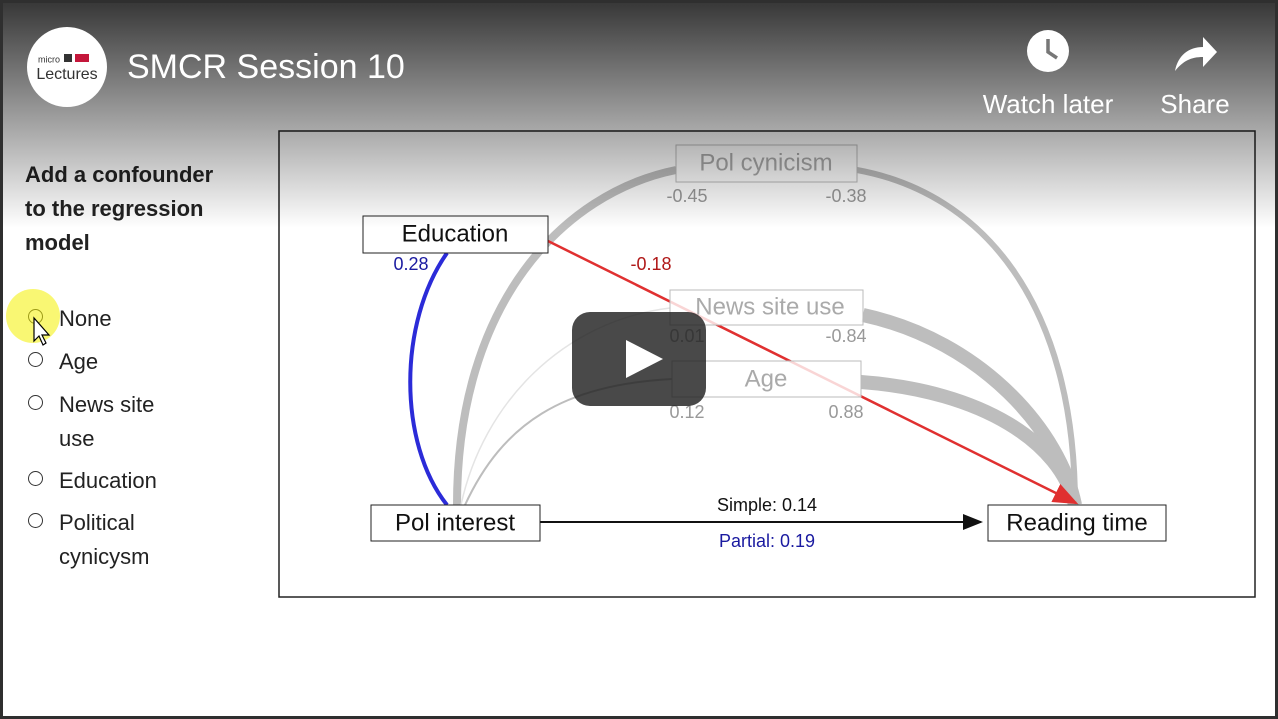 This screenshot has width=1278, height=719. Describe the element at coordinates (455, 233) in the screenshot. I see `node-label: Education` at that location.